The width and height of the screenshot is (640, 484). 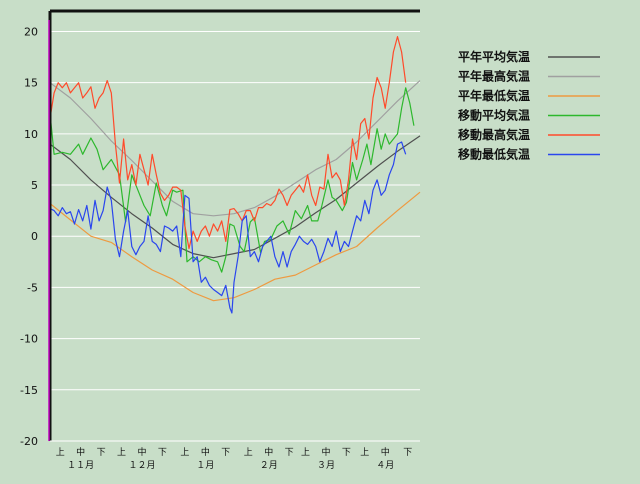 What do you see at coordinates (494, 115) in the screenshot?
I see `legend-label: 移動平均気温` at bounding box center [494, 115].